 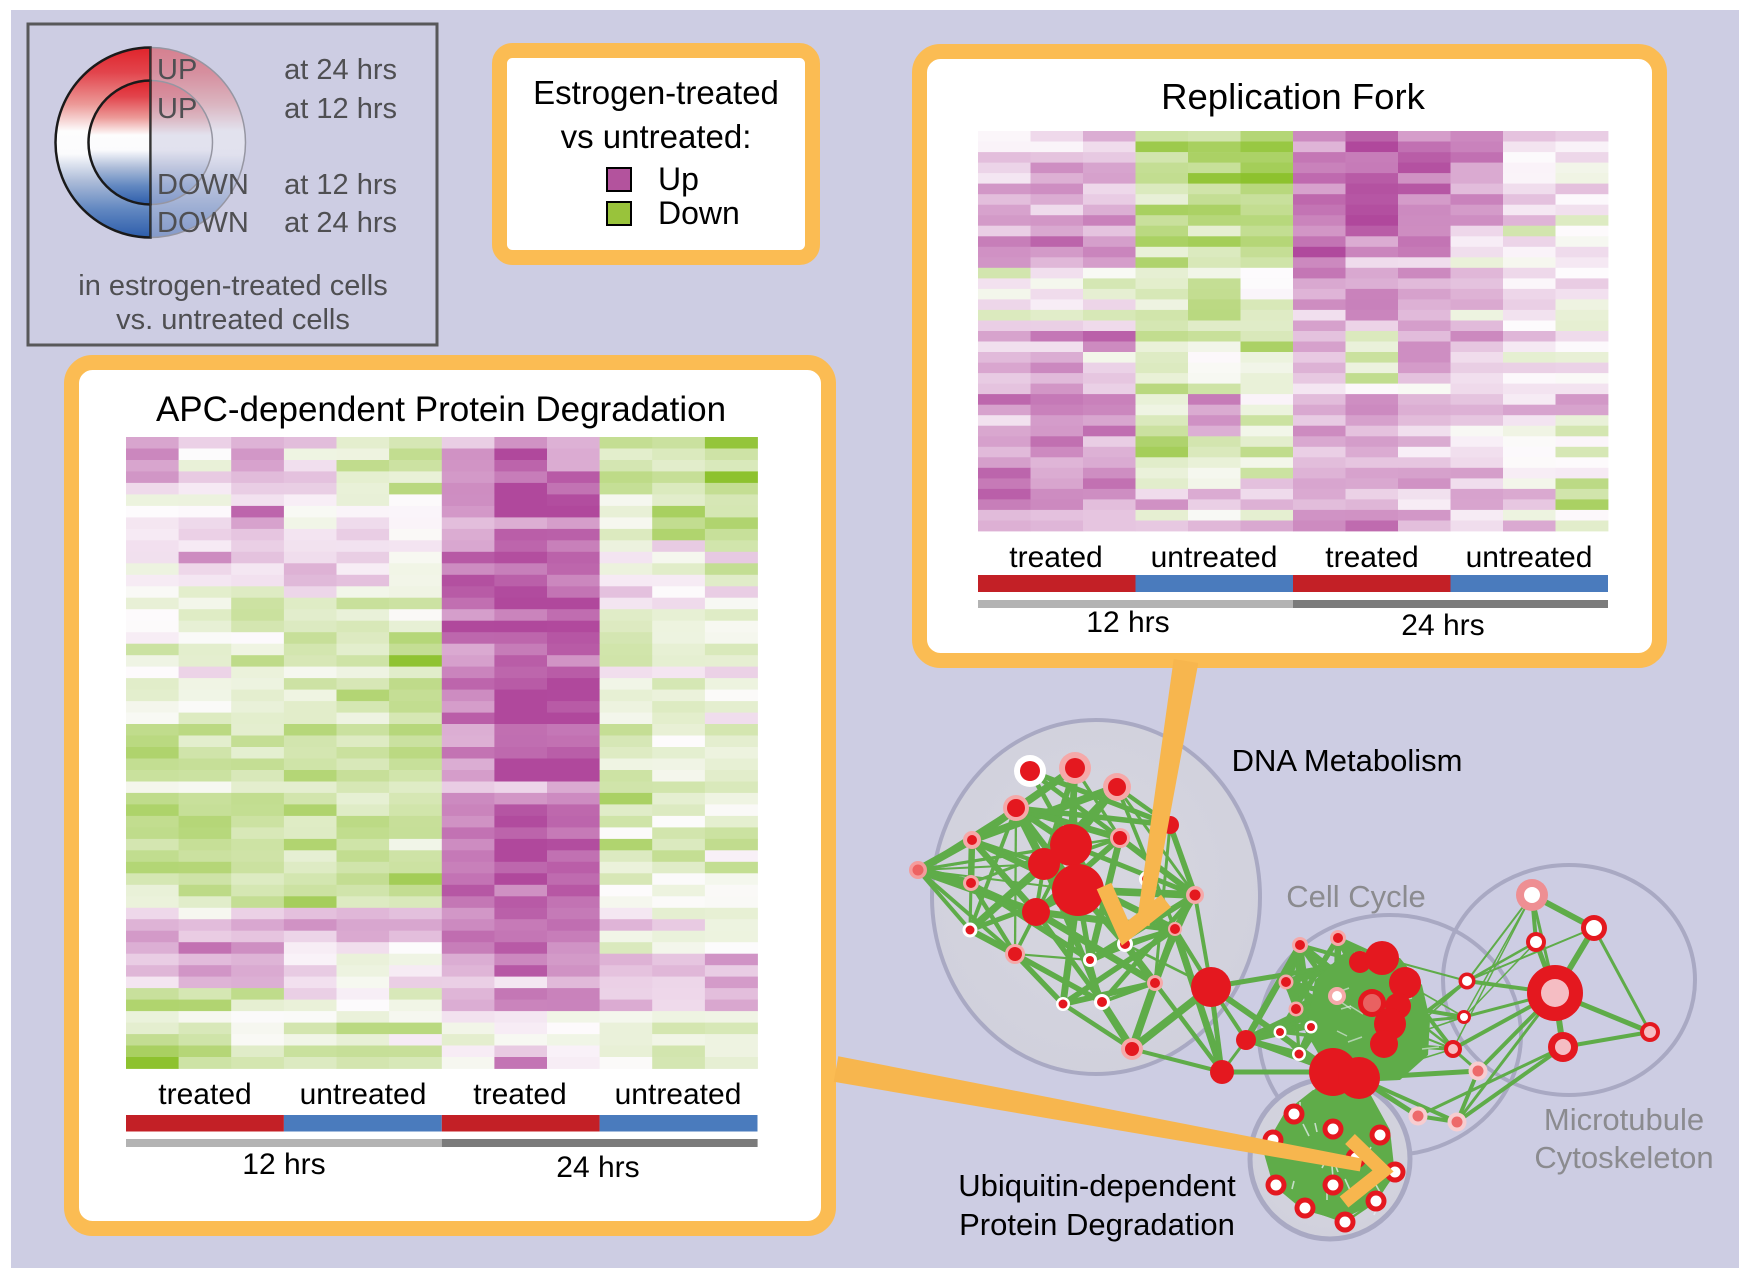 What do you see at coordinates (233, 286) in the screenshot?
I see `svg-text: in estrogen-treated cells` at bounding box center [233, 286].